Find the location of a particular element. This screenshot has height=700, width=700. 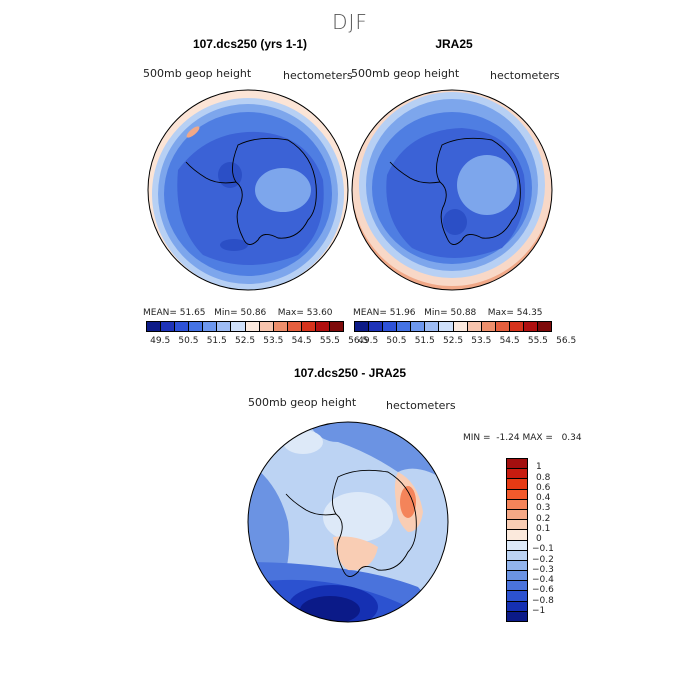

panel-2-stats: MEAN= 51.96 Min= 50.88 Max= 54.35 is located at coordinates (448, 313).